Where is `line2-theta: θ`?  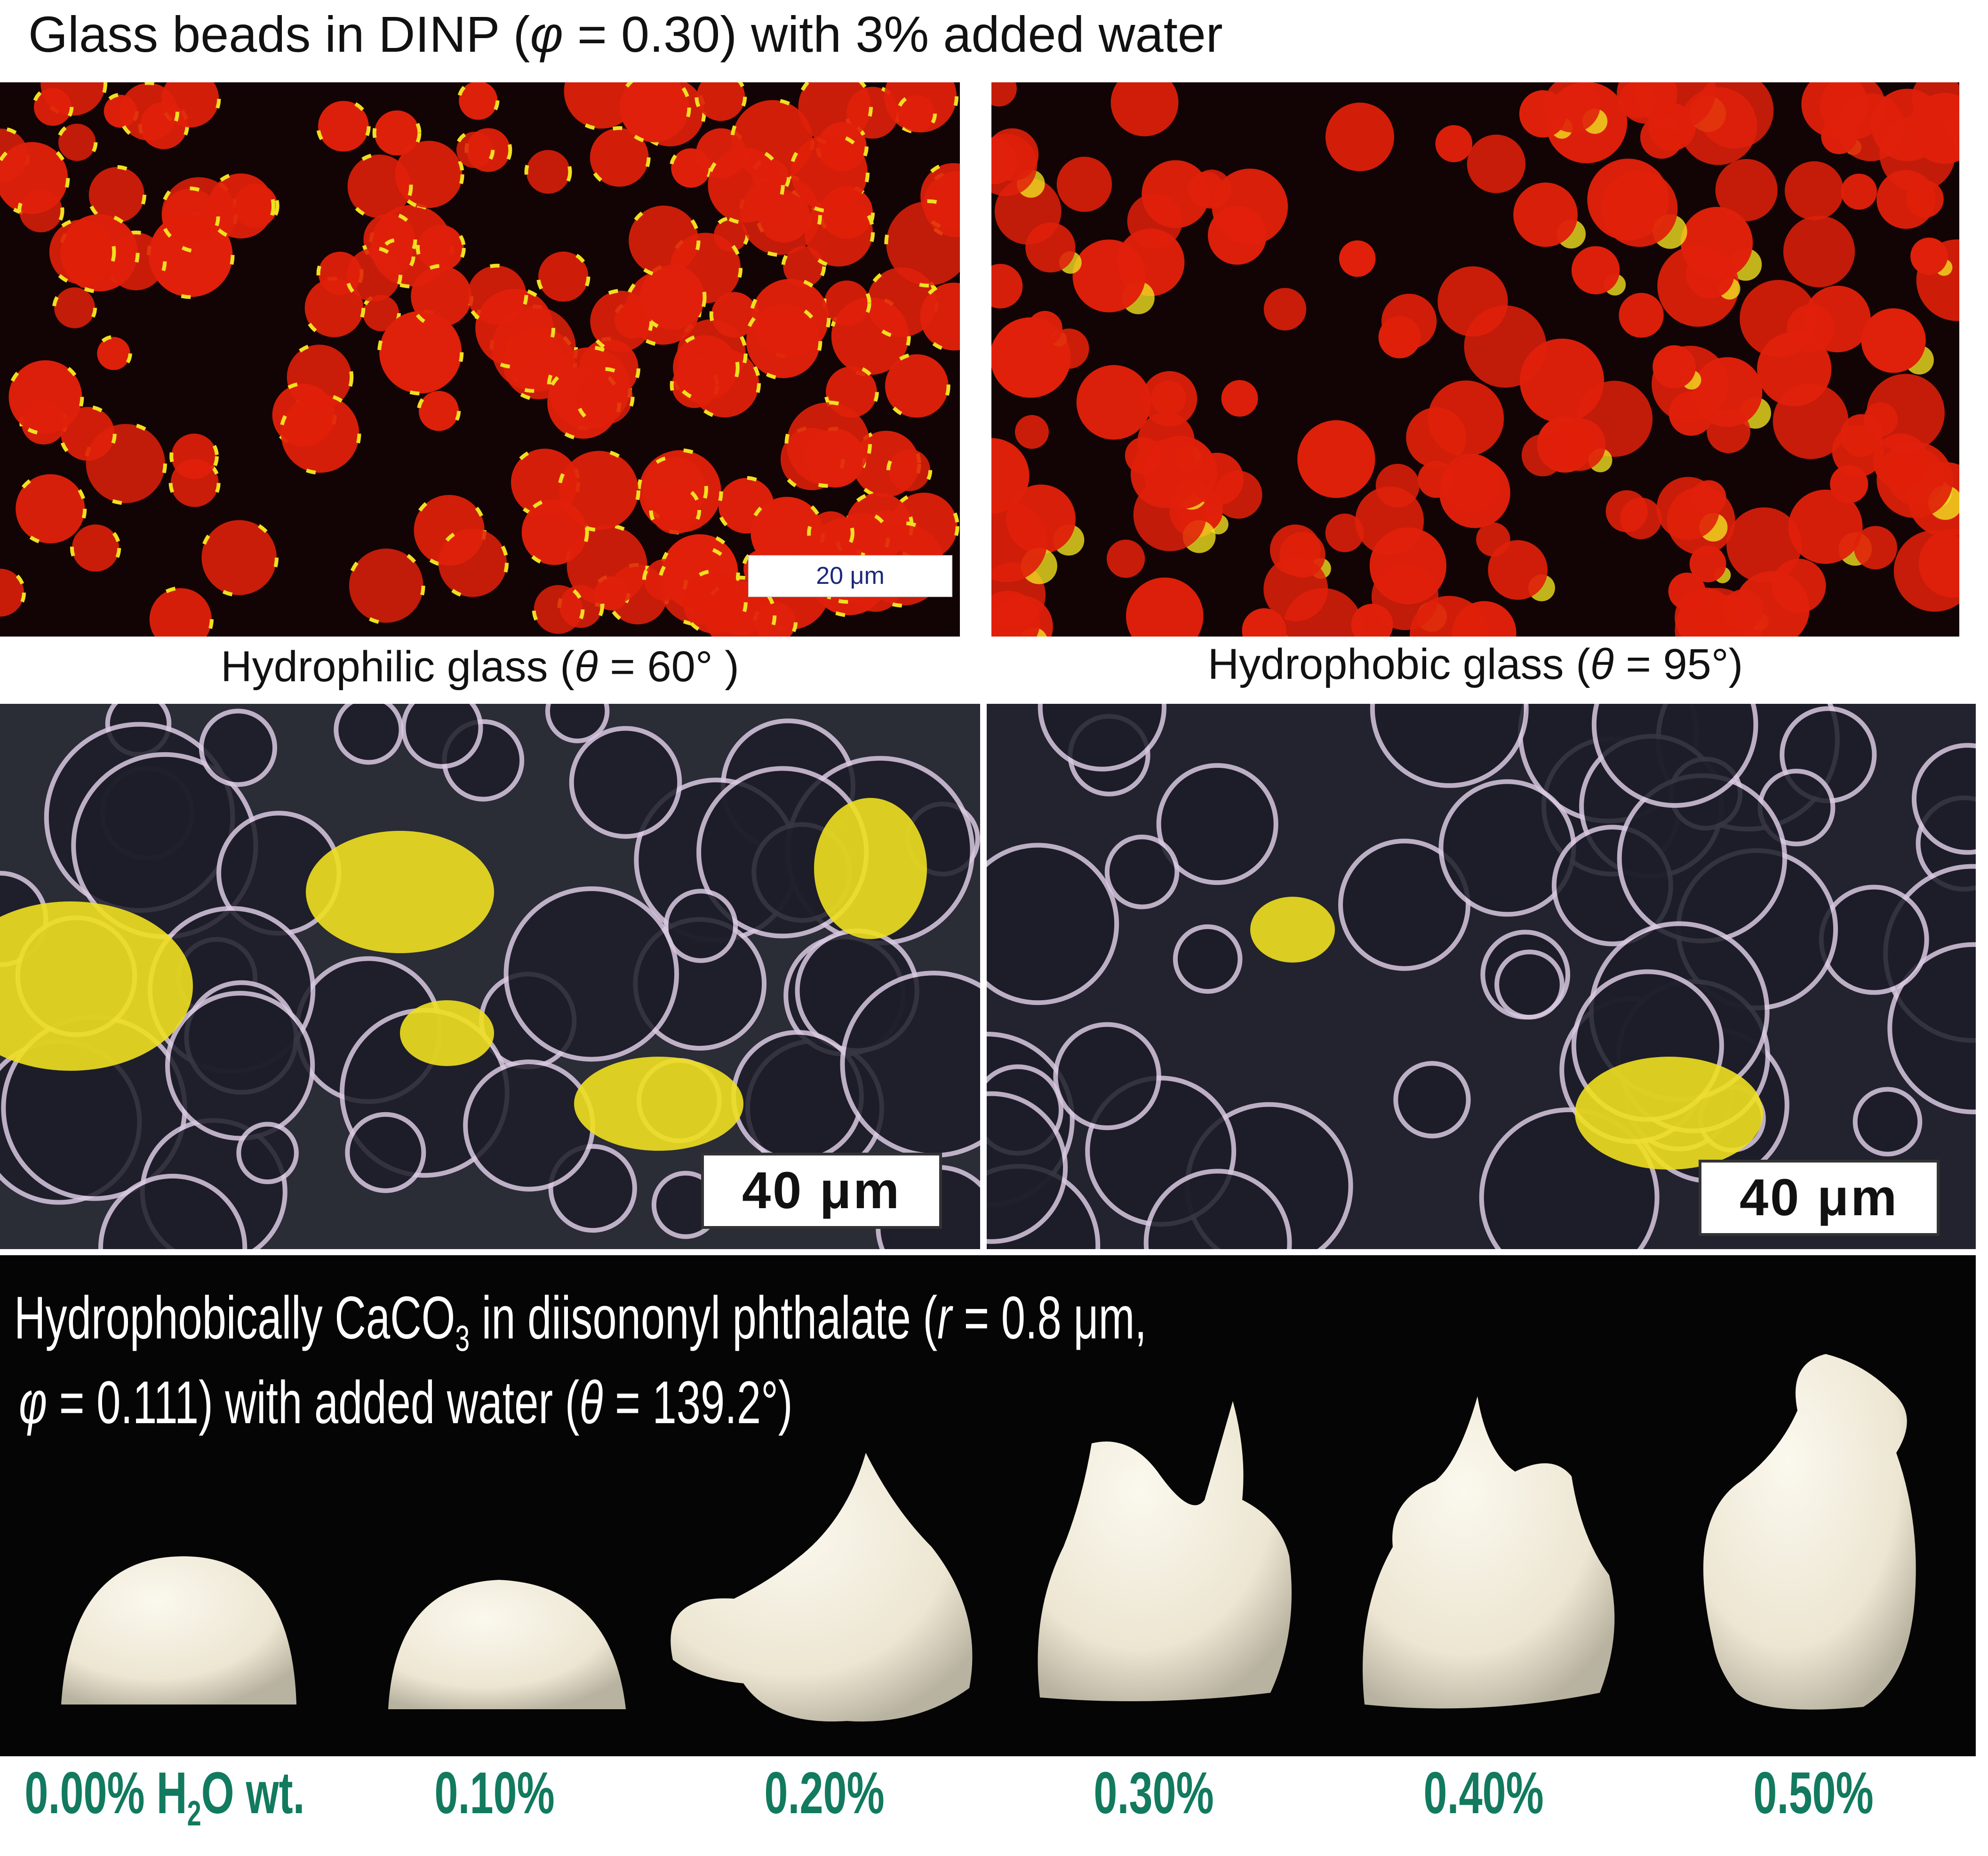 line2-theta: θ is located at coordinates (591, 1402).